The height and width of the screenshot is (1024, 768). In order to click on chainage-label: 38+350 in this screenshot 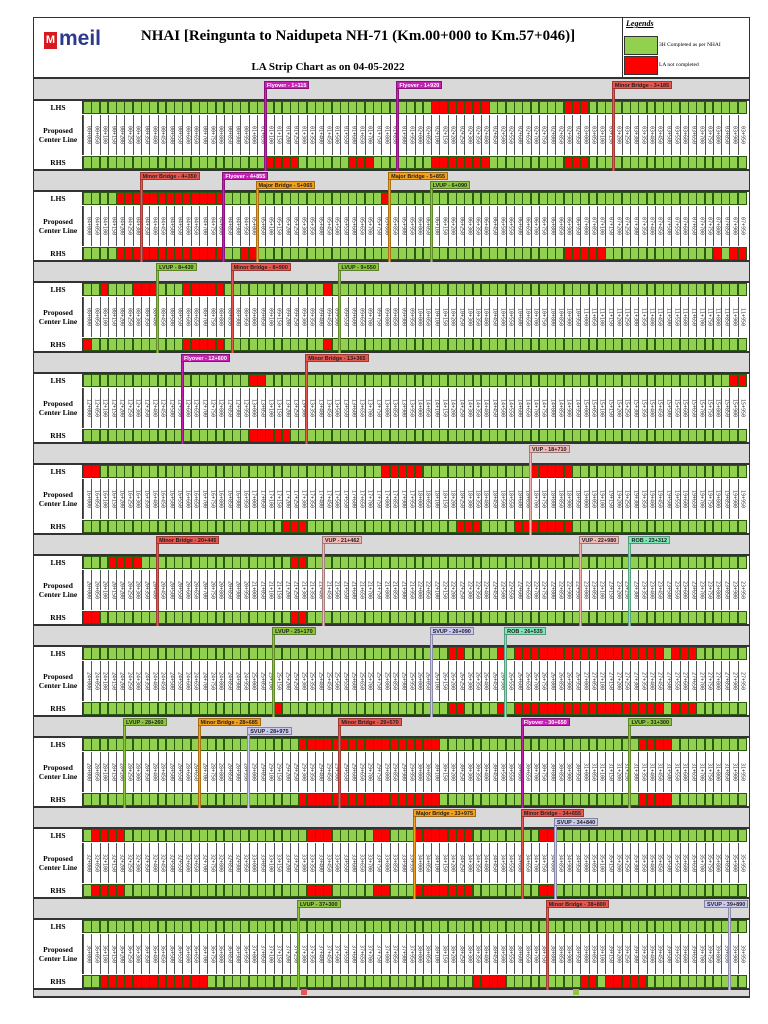, I will do `click(477, 954)`.